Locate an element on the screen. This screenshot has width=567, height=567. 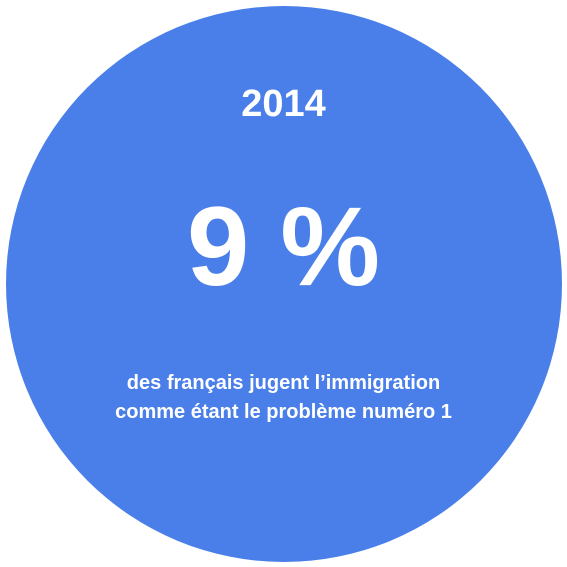
stat-caption-line-2: comme étant le problème numéro 1 is located at coordinates (283, 412).